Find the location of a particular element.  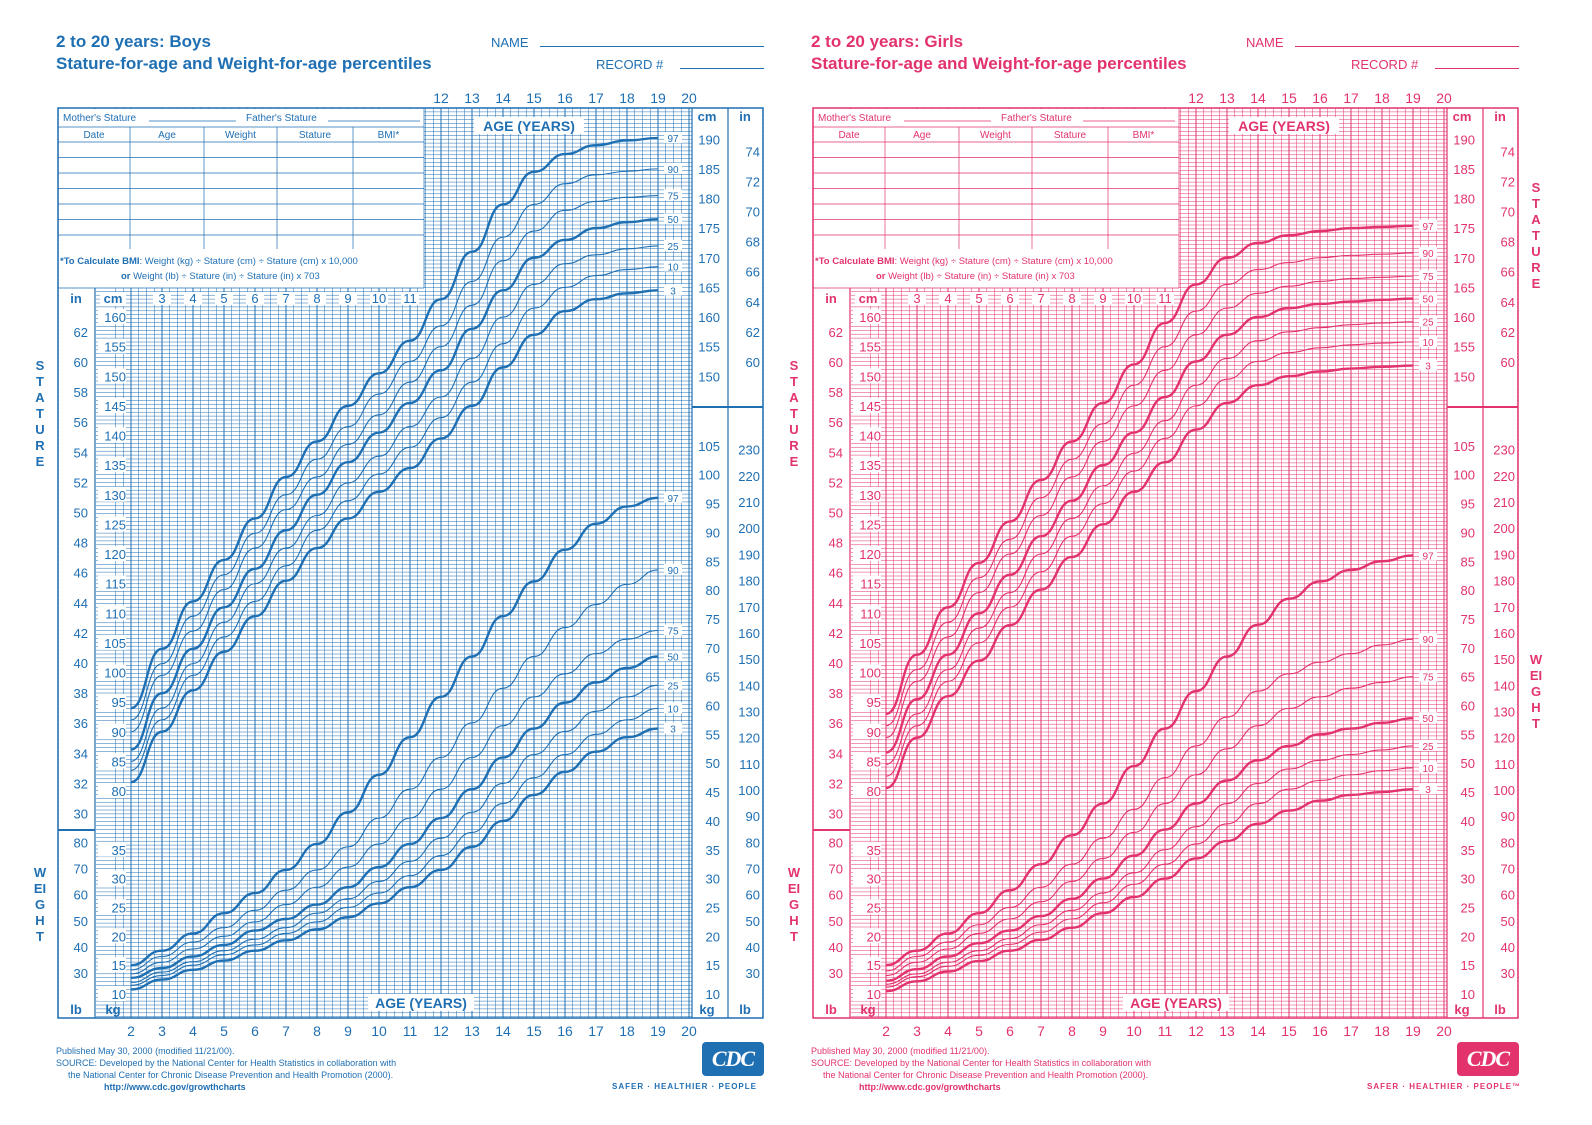

age-tick-bottom-4: 4 is located at coordinates (948, 1031).